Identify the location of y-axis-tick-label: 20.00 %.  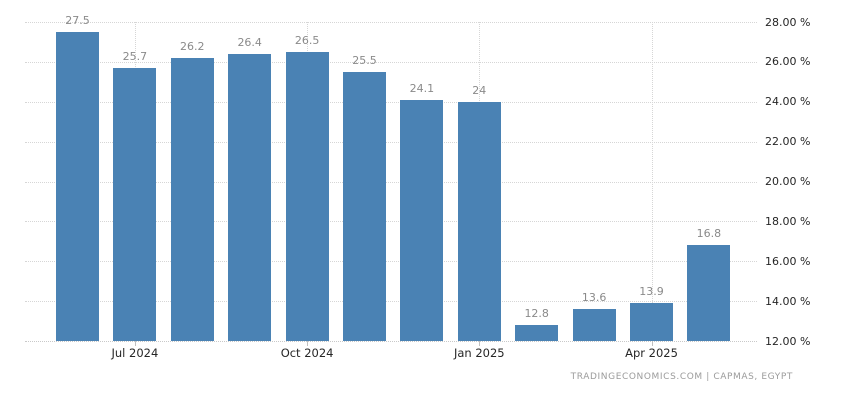
(788, 181).